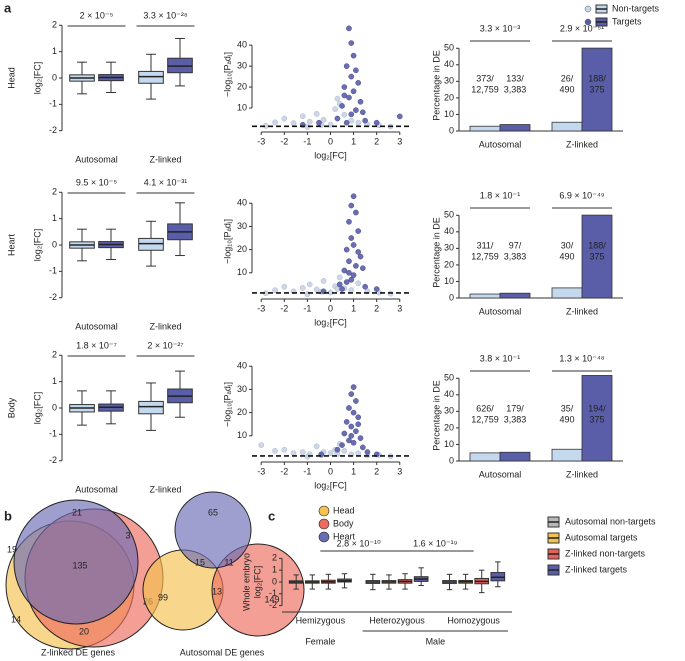 This screenshot has width=685, height=661. I want to click on venn-count: 21, so click(77, 512).